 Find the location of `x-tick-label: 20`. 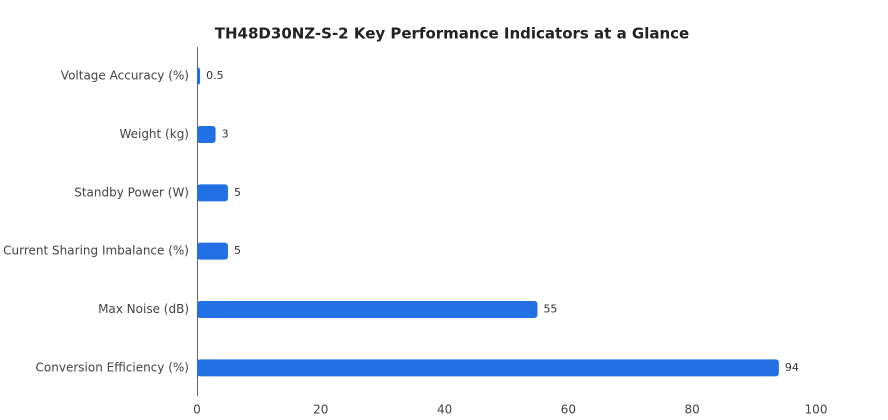

x-tick-label: 20 is located at coordinates (320, 410).